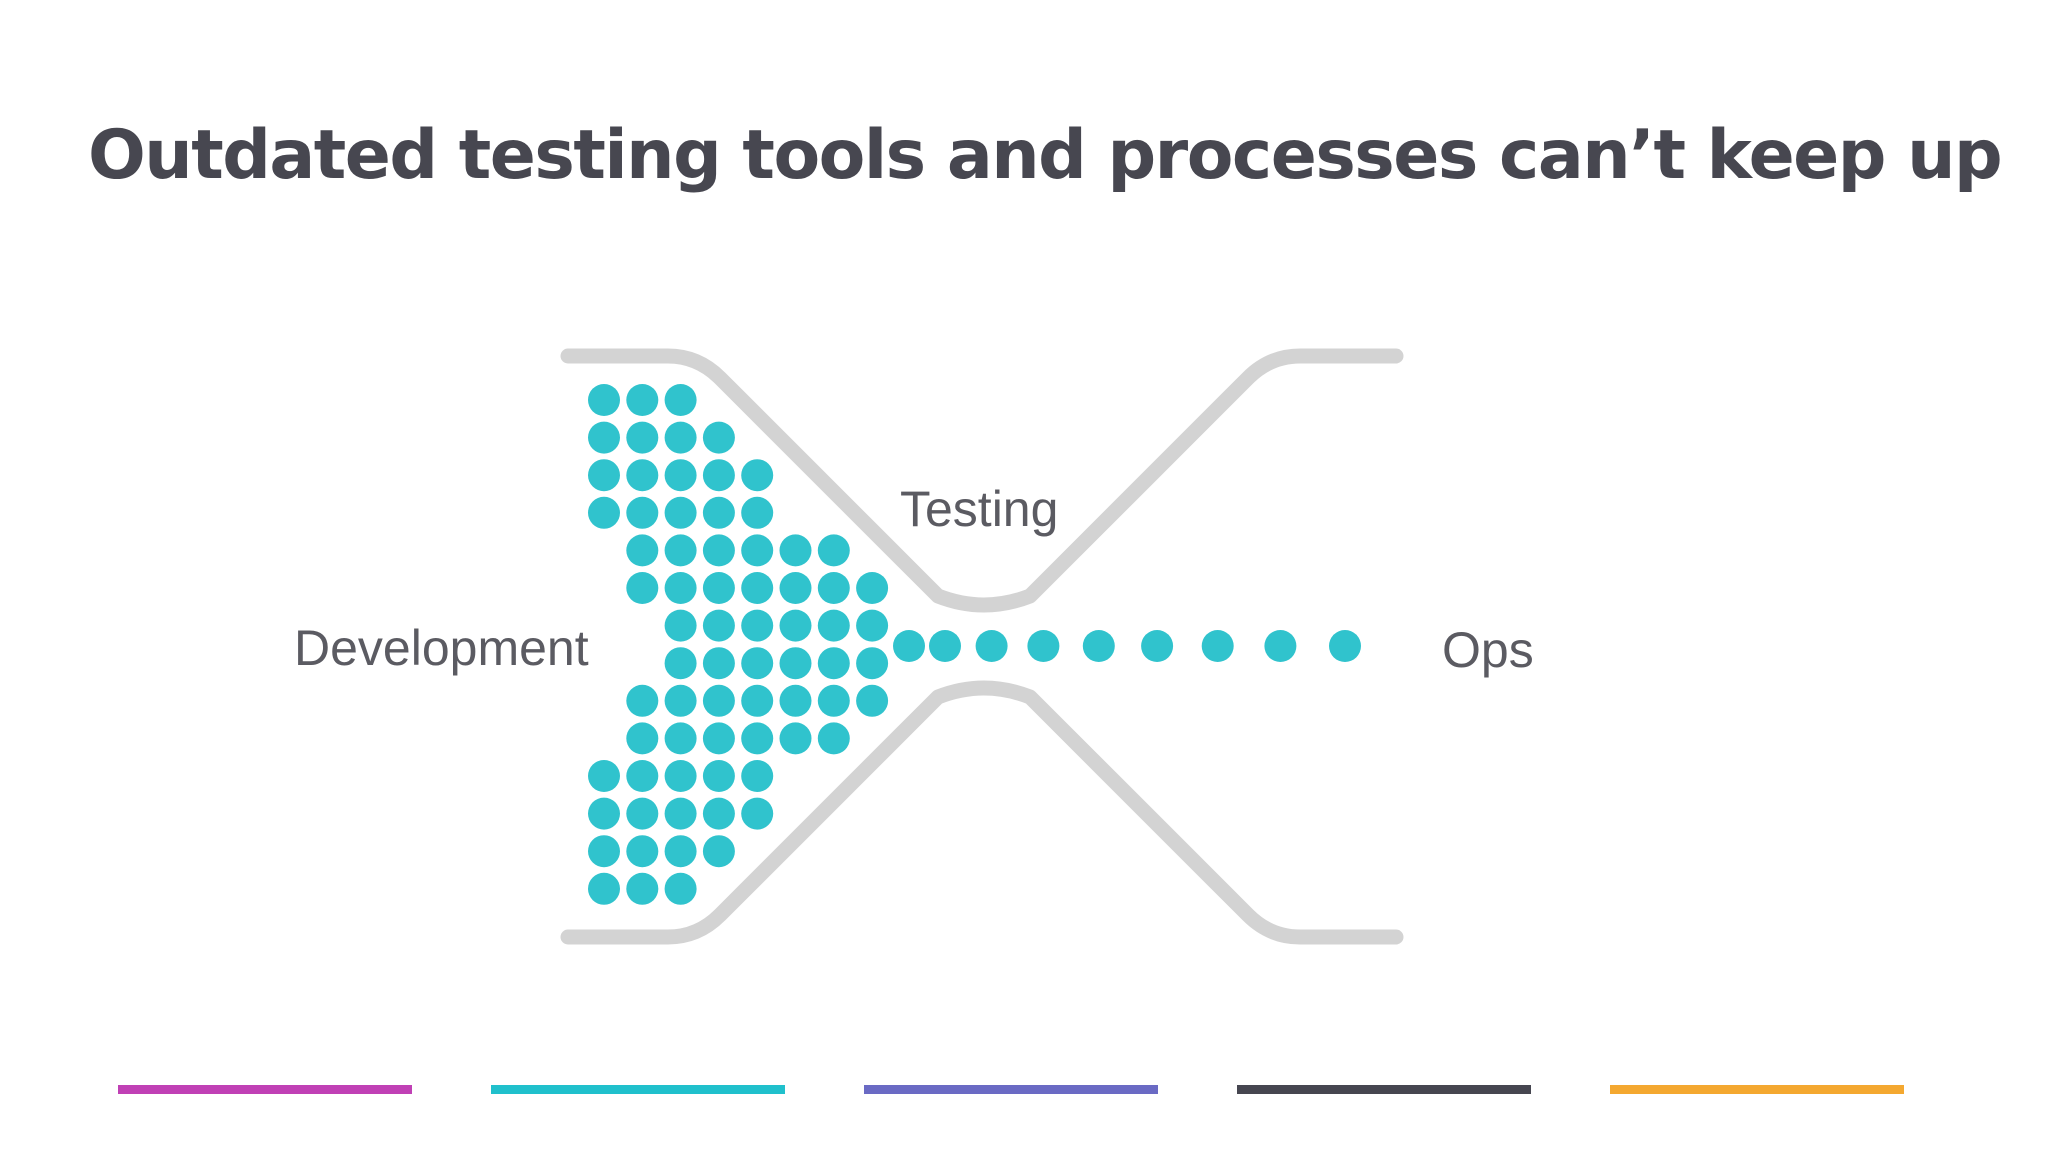  What do you see at coordinates (979, 509) in the screenshot?
I see `stage-label-testing: Testing` at bounding box center [979, 509].